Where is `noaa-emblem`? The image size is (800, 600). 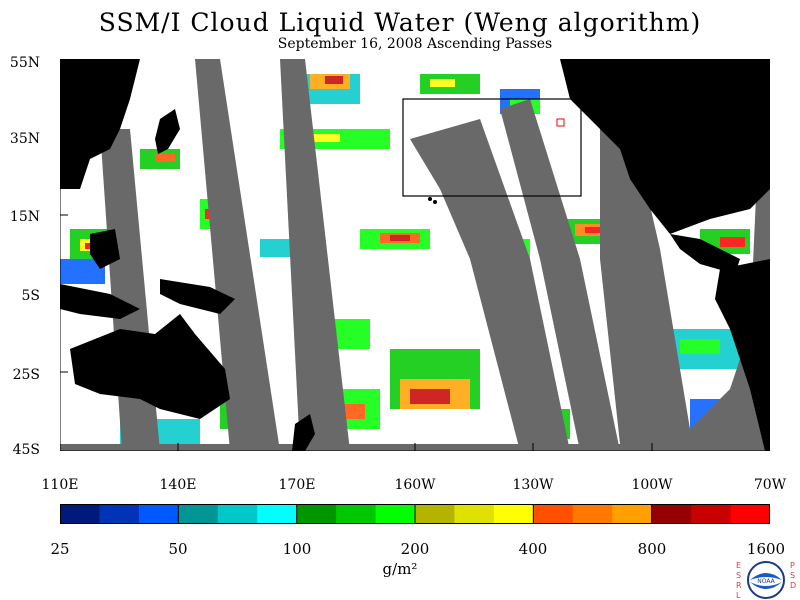 noaa-emblem is located at coordinates (766, 580).